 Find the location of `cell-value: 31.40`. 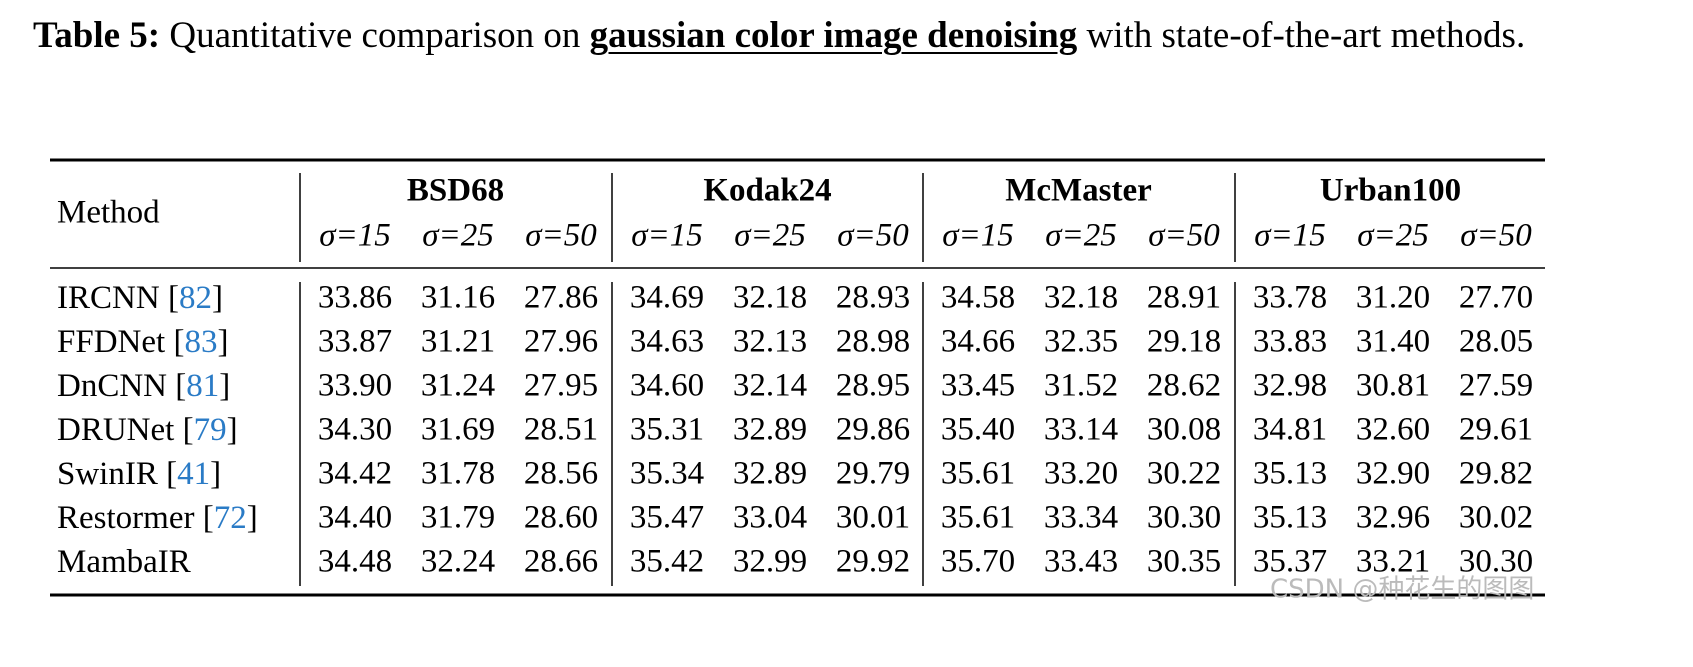

cell-value: 31.40 is located at coordinates (1393, 342).